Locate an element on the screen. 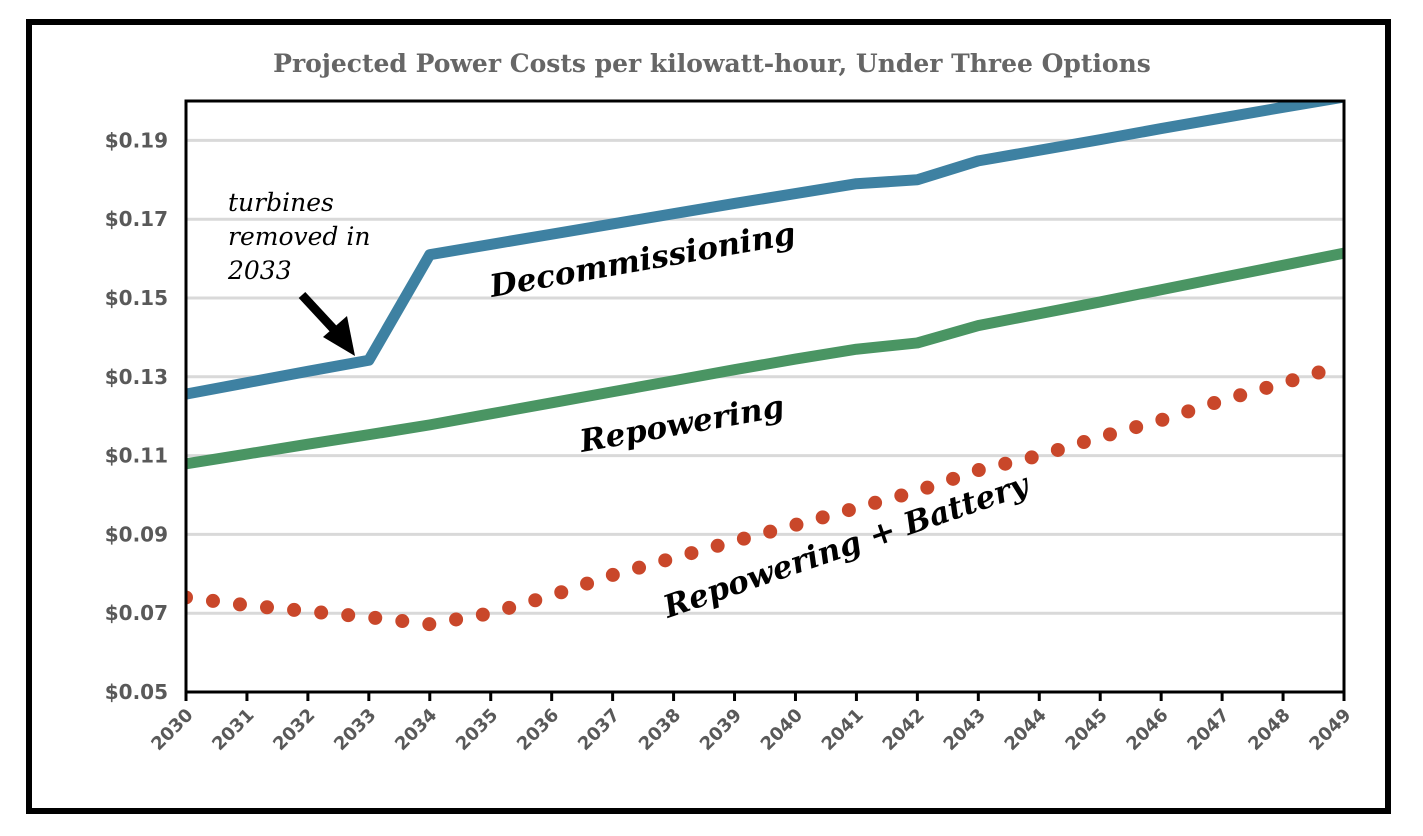 This screenshot has width=1423, height=836. x-tick-label: 2042 is located at coordinates (904, 730).